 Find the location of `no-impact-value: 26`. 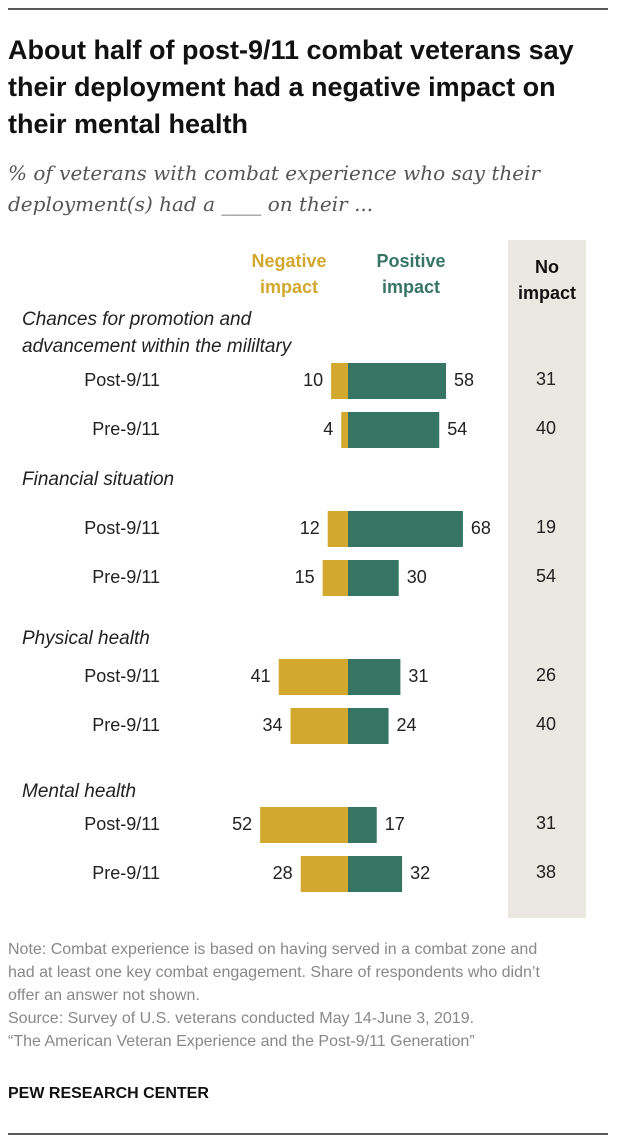

no-impact-value: 26 is located at coordinates (546, 675).